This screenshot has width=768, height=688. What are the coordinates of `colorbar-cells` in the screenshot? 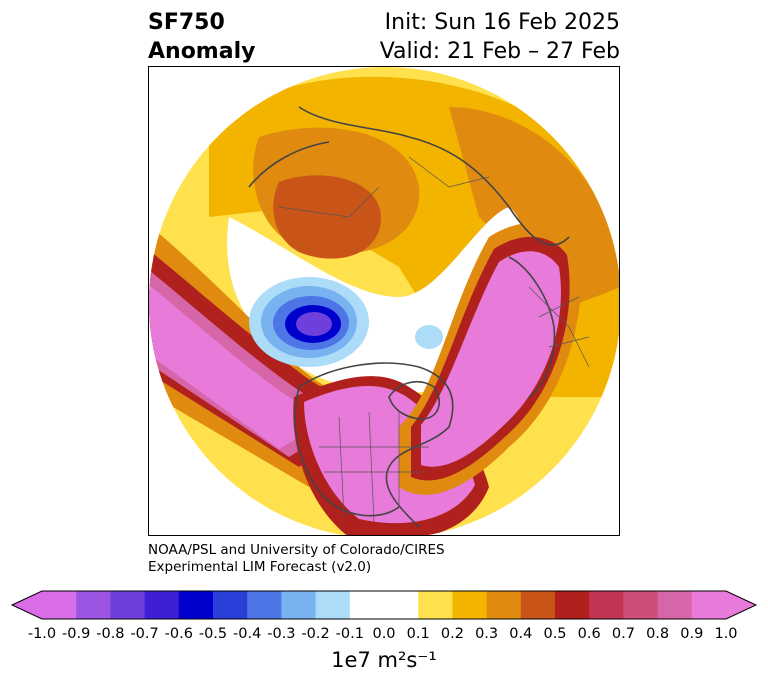 It's located at (384, 605).